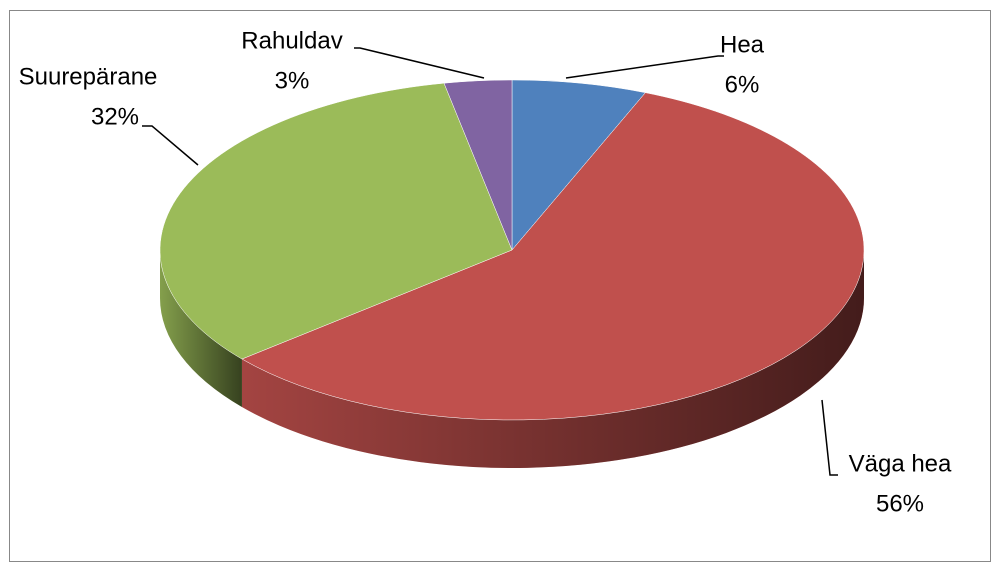 The width and height of the screenshot is (1004, 567). I want to click on category-label: Hea, so click(742, 44).